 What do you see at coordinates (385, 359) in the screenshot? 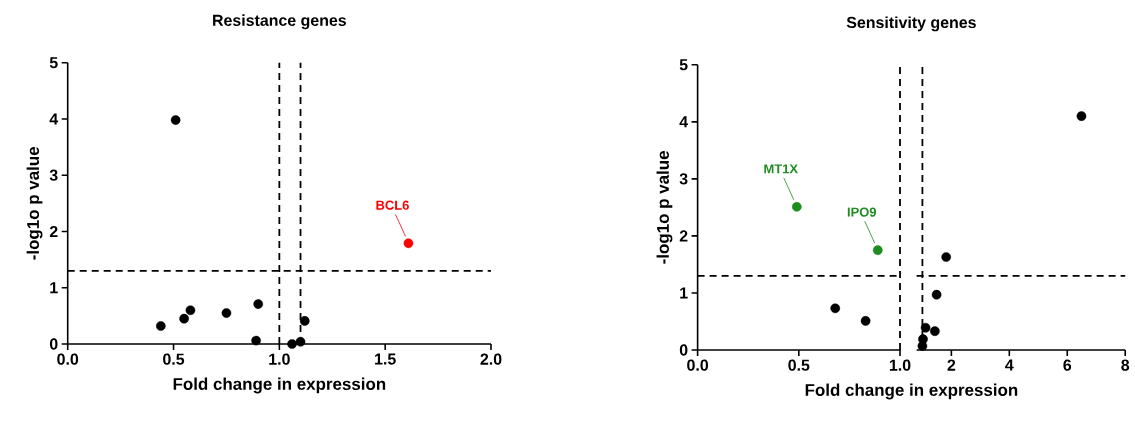
I see `x-tick-label: 1.5` at bounding box center [385, 359].